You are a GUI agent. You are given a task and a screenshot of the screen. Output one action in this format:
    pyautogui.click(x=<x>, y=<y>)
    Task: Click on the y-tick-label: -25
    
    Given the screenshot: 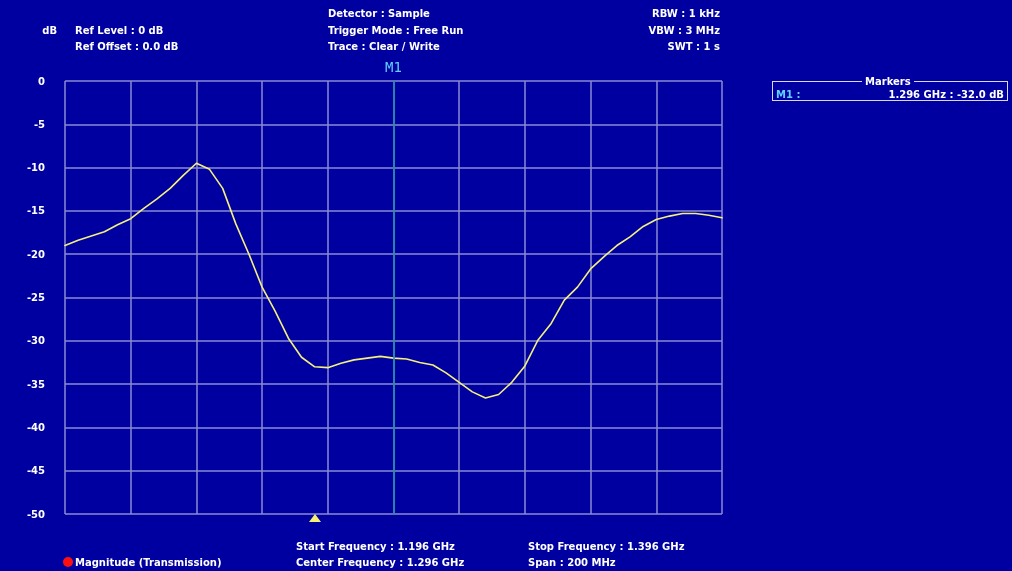 What is the action you would take?
    pyautogui.click(x=36, y=297)
    